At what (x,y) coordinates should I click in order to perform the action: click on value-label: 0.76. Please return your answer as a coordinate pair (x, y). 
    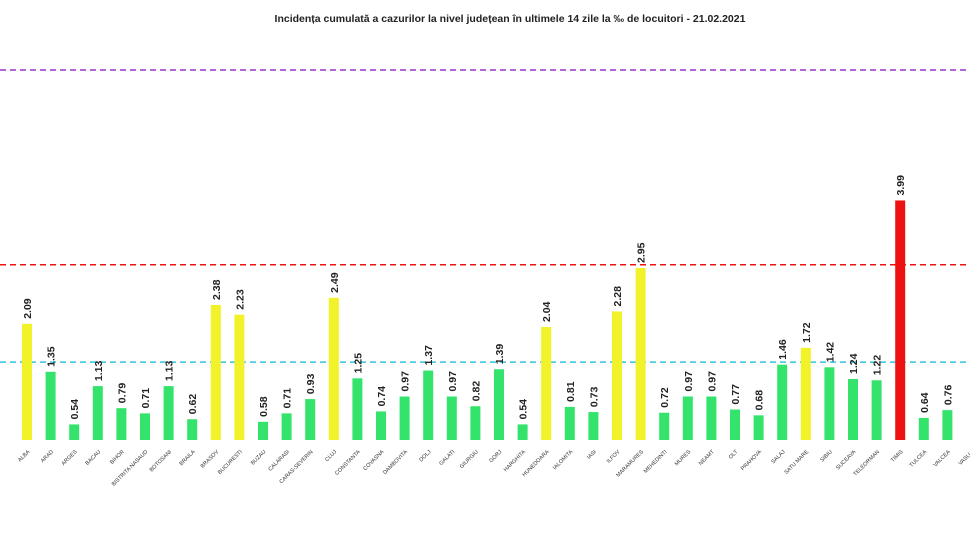
    Looking at the image, I should click on (948, 395).